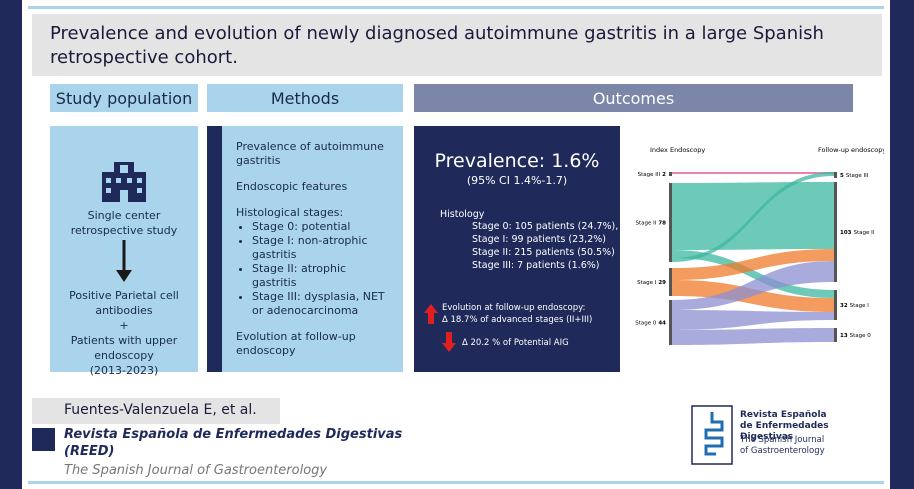  I want to click on item: Stage II: 215 patients (50.5%), so click(543, 252).